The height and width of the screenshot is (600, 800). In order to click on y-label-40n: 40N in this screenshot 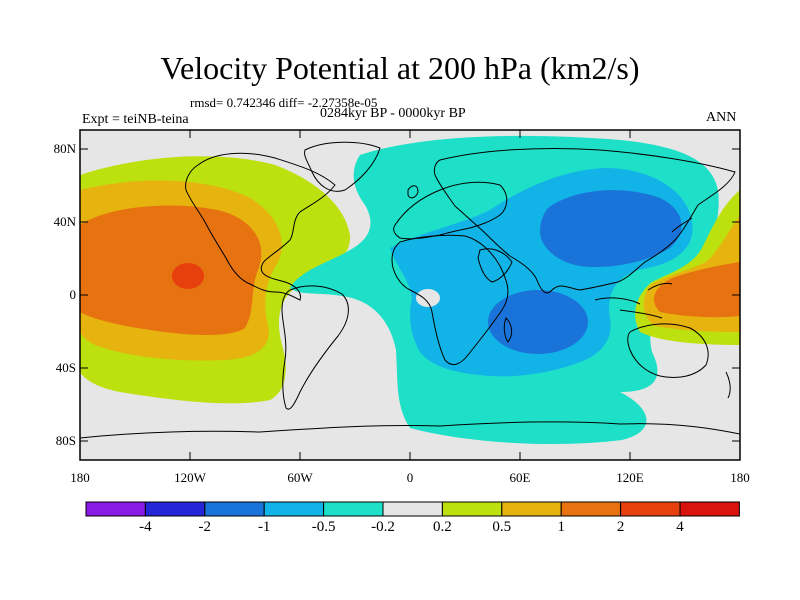, I will do `click(64, 221)`.